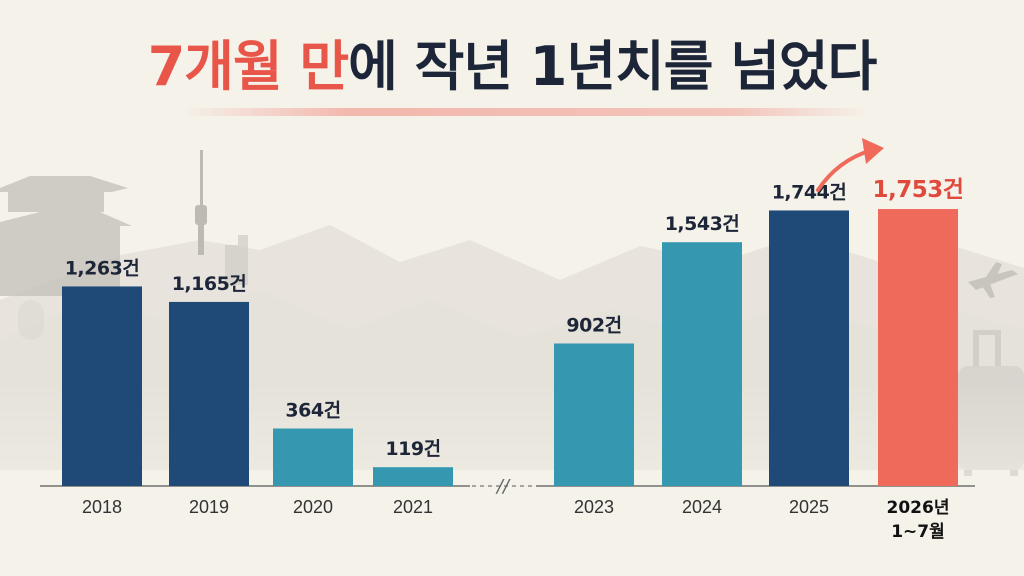  What do you see at coordinates (102, 268) in the screenshot?
I see `bar-value-label-0: 1,263건` at bounding box center [102, 268].